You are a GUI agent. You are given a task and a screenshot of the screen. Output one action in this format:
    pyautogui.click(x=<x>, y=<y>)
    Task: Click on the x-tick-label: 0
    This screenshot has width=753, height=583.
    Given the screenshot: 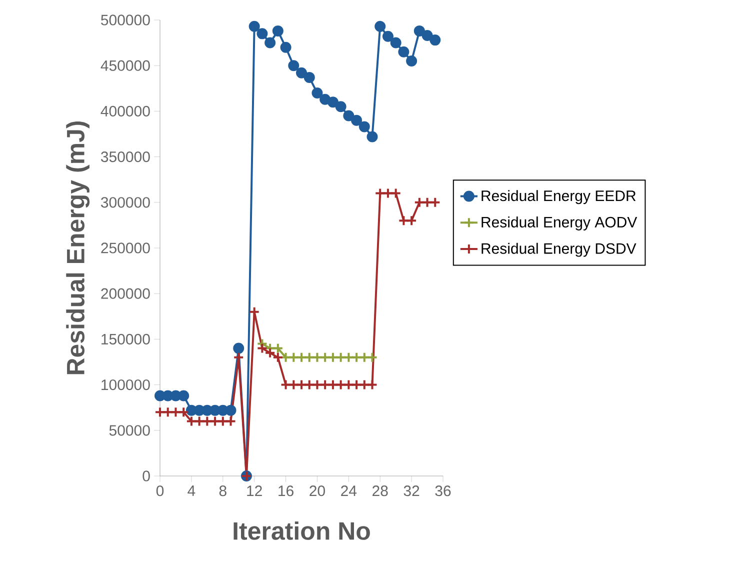 What is the action you would take?
    pyautogui.click(x=160, y=491)
    